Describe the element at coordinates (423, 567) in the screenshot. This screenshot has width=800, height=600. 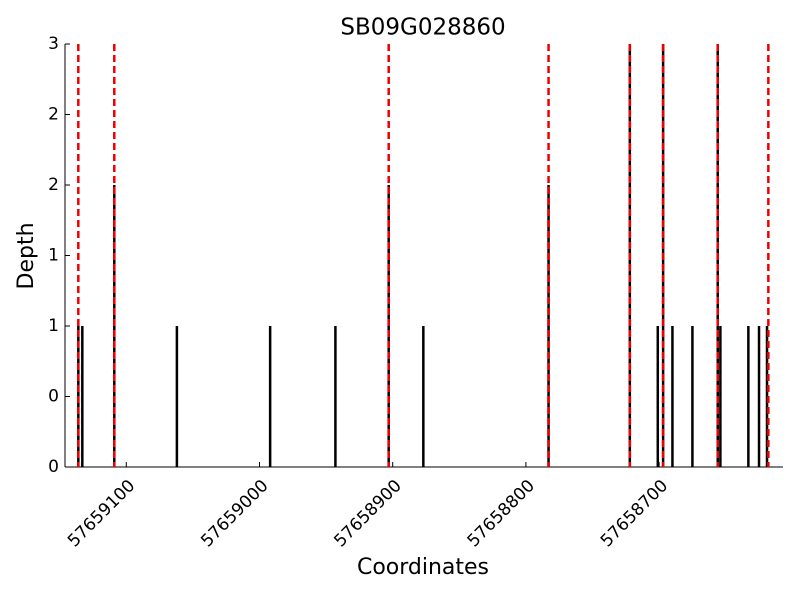
I see `x-axis-label: Coordinates` at that location.